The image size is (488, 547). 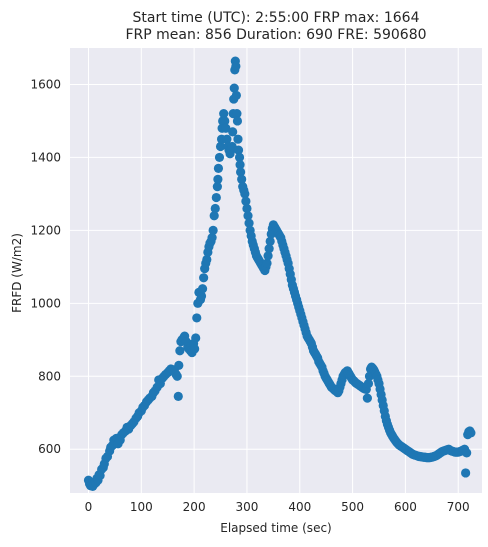 What do you see at coordinates (17, 273) in the screenshot?
I see `y-axis-label: FRFD (W/m2)` at bounding box center [17, 273].